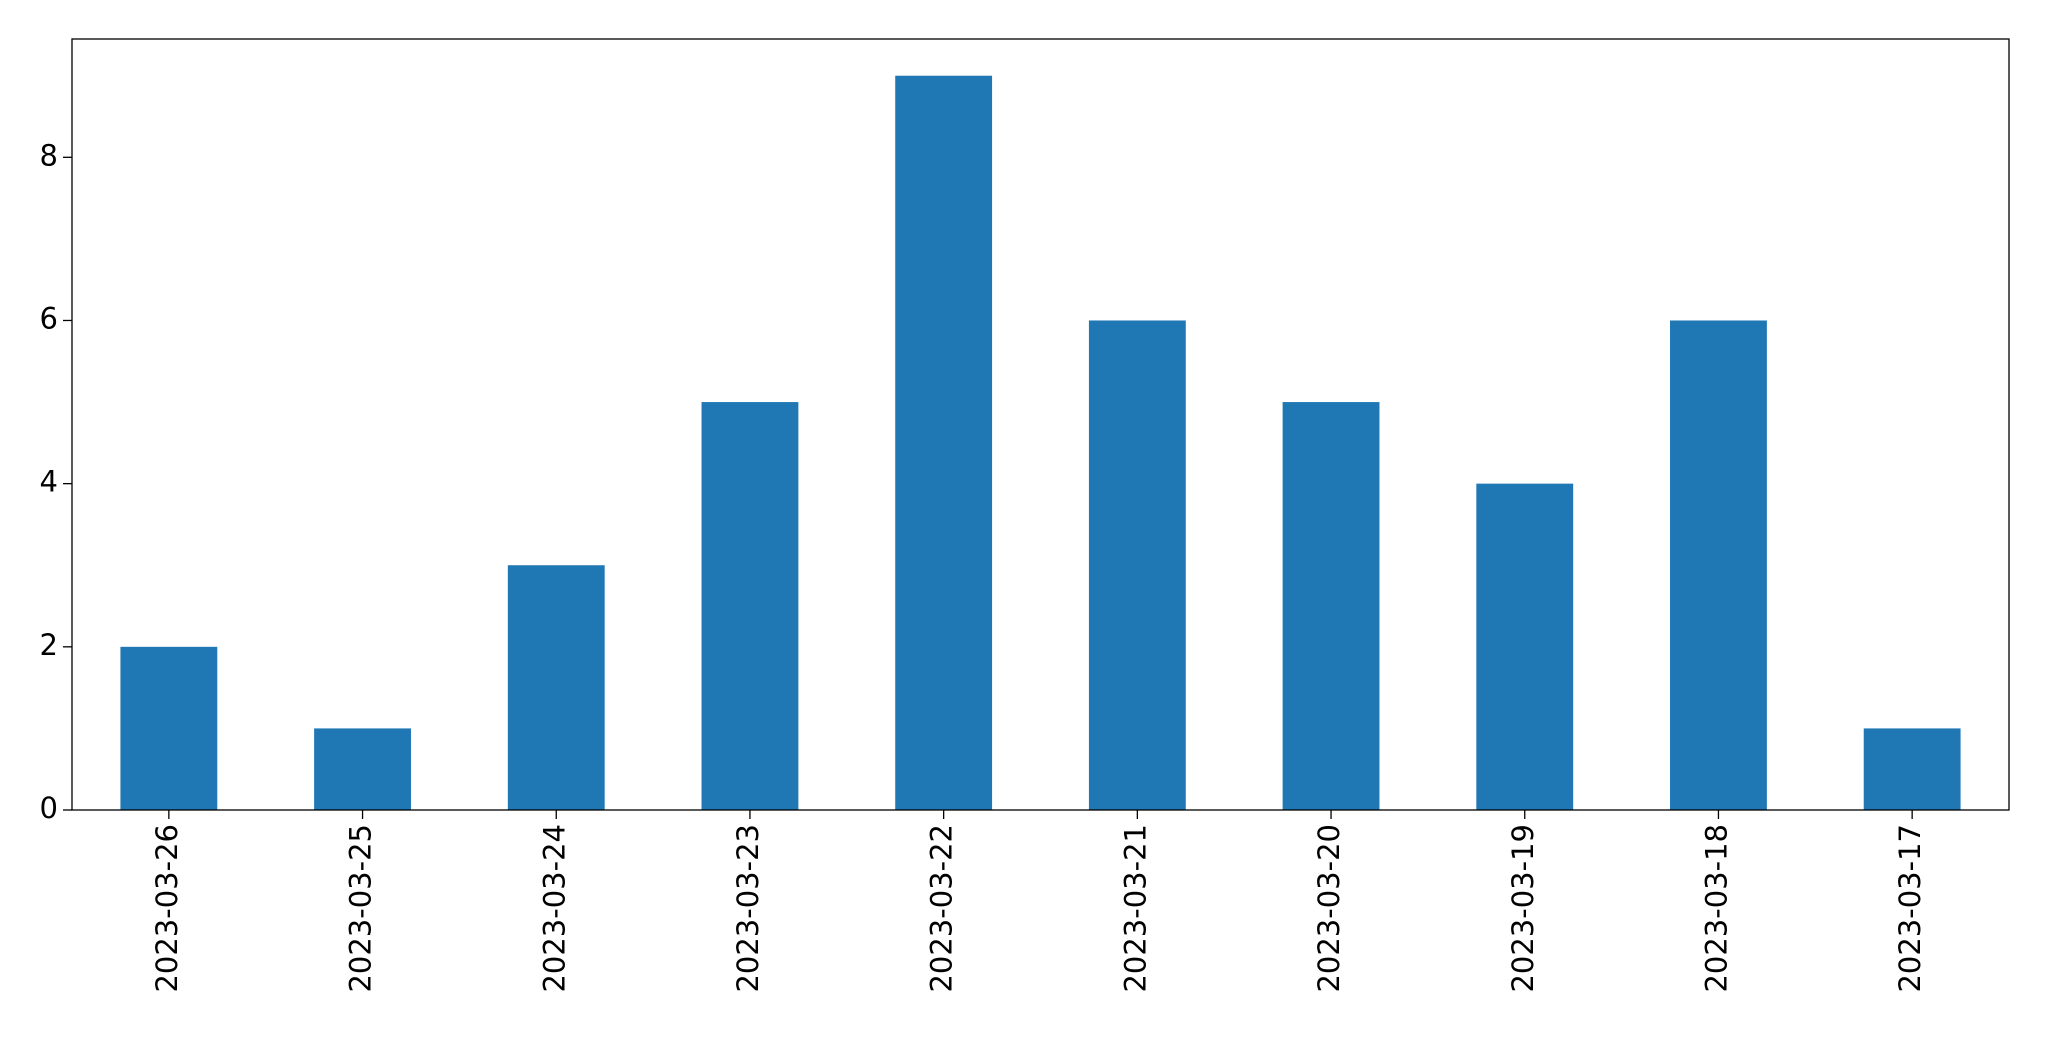 This screenshot has height=1061, width=2049. Describe the element at coordinates (1523, 908) in the screenshot. I see `x-tick-label: 2023-03-19` at that location.